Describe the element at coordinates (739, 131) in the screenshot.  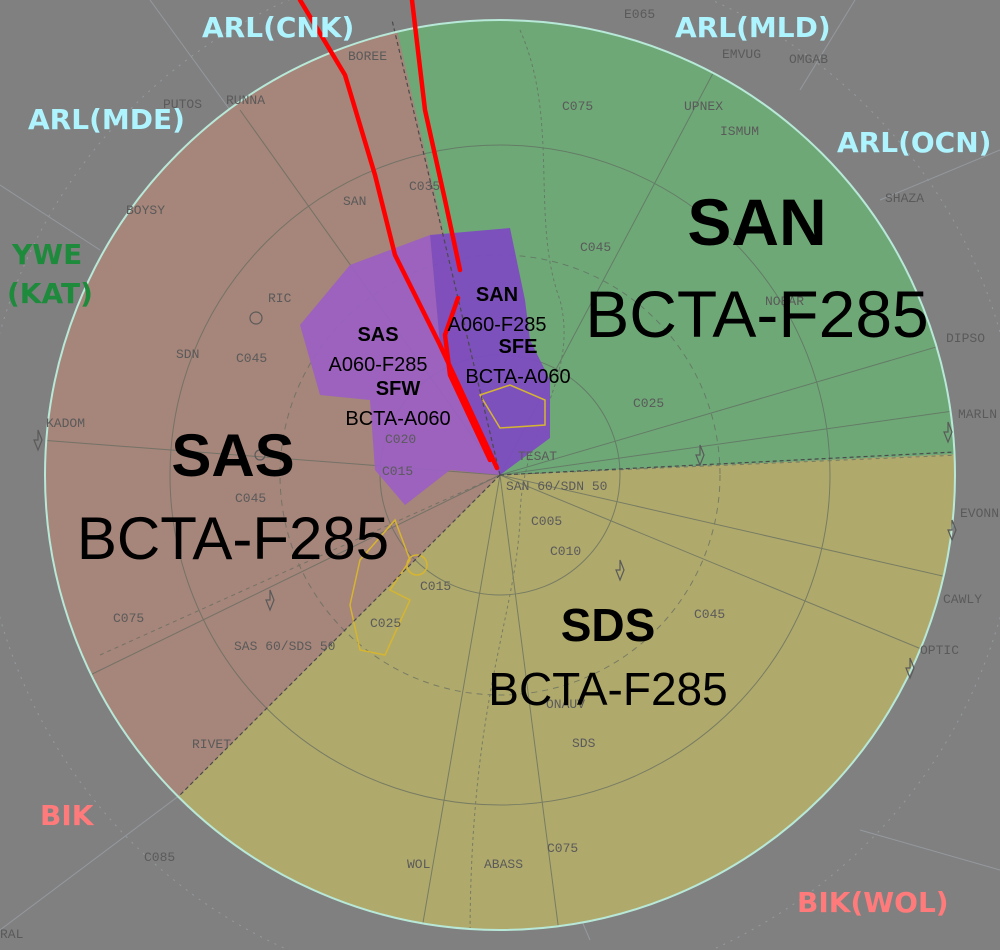
I see `fix-label: ISMUM` at that location.